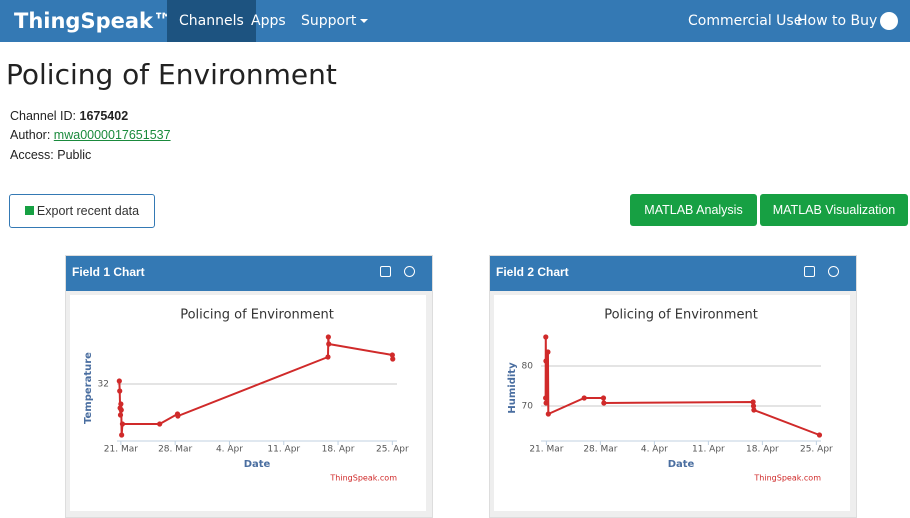 Image resolution: width=910 pixels, height=518 pixels. Describe the element at coordinates (29, 210) in the screenshot. I see `icon` at that location.